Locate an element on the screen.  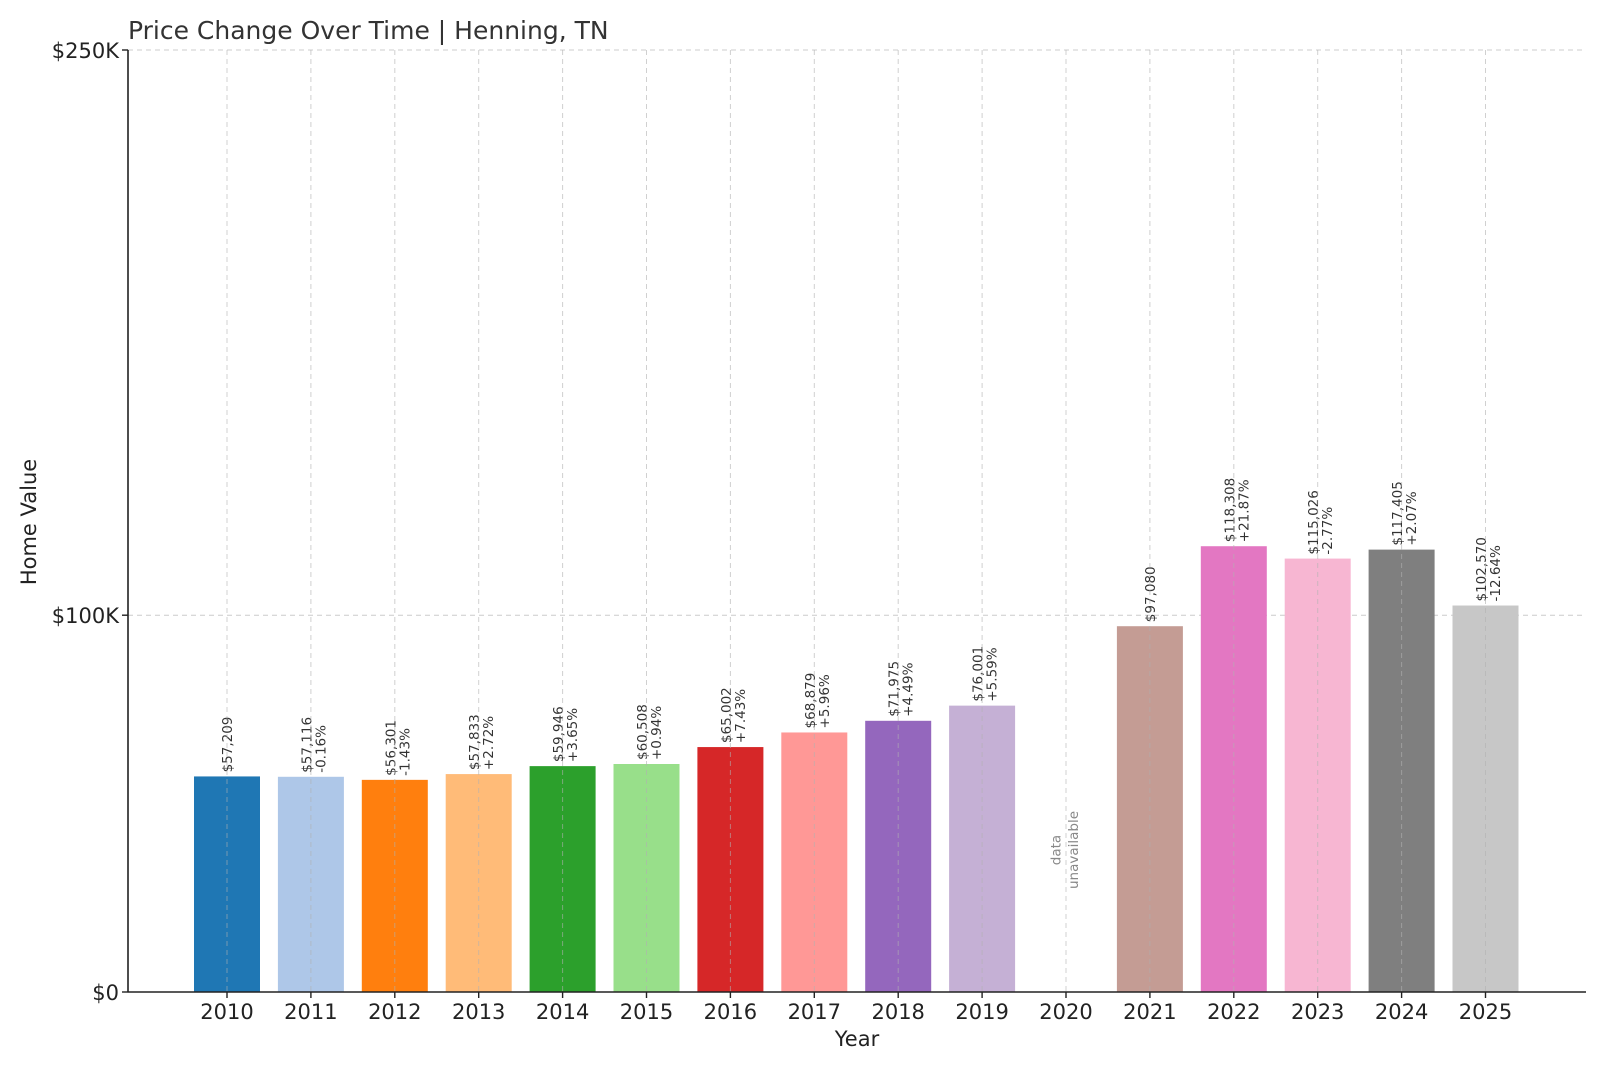
y-axis-label: Home Value is located at coordinates (29, 522).